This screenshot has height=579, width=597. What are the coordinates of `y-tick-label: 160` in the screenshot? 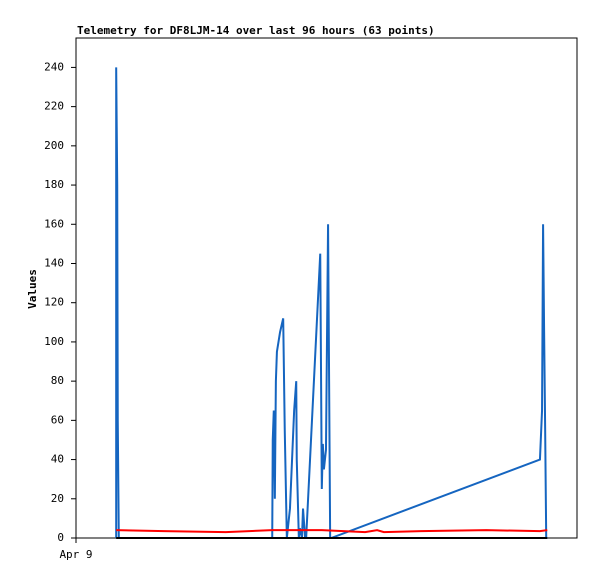 It's located at (54, 223).